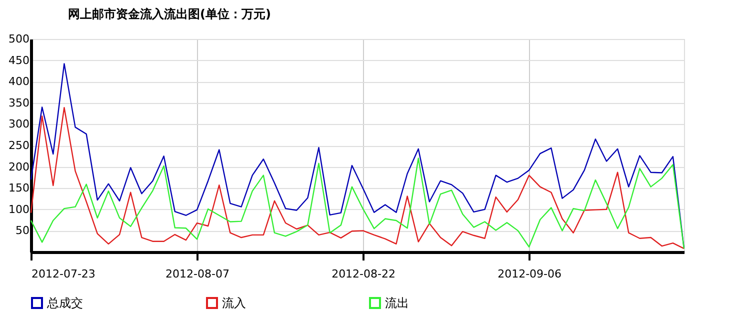  Describe the element at coordinates (19, 209) in the screenshot. I see `y-tick-label: 100` at that location.